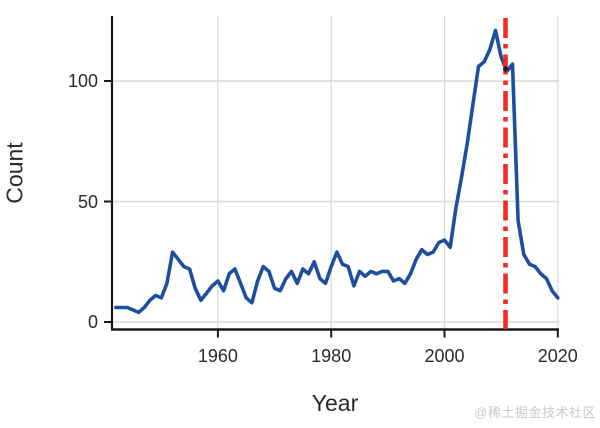  What do you see at coordinates (505, 69) in the screenshot?
I see `cursor-artifact` at bounding box center [505, 69].